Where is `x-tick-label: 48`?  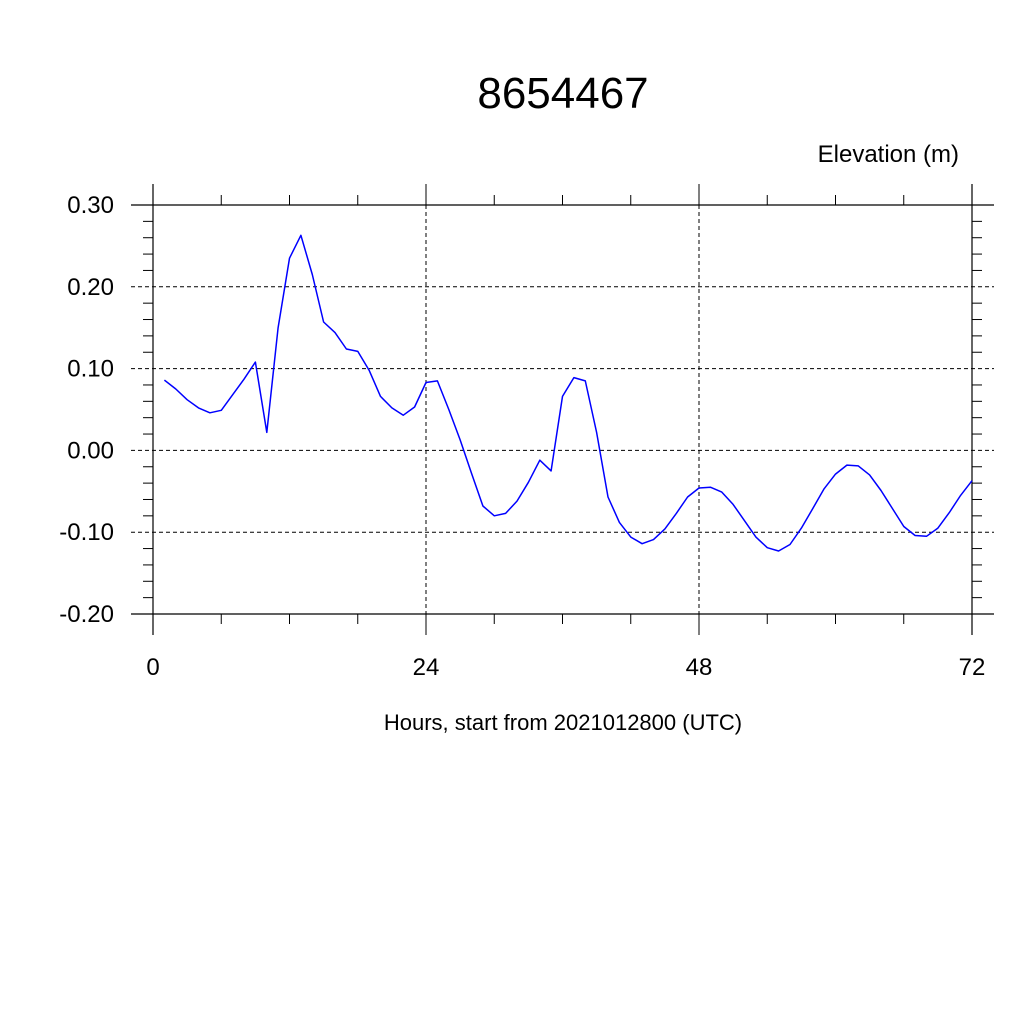
x-tick-label: 48 is located at coordinates (699, 667).